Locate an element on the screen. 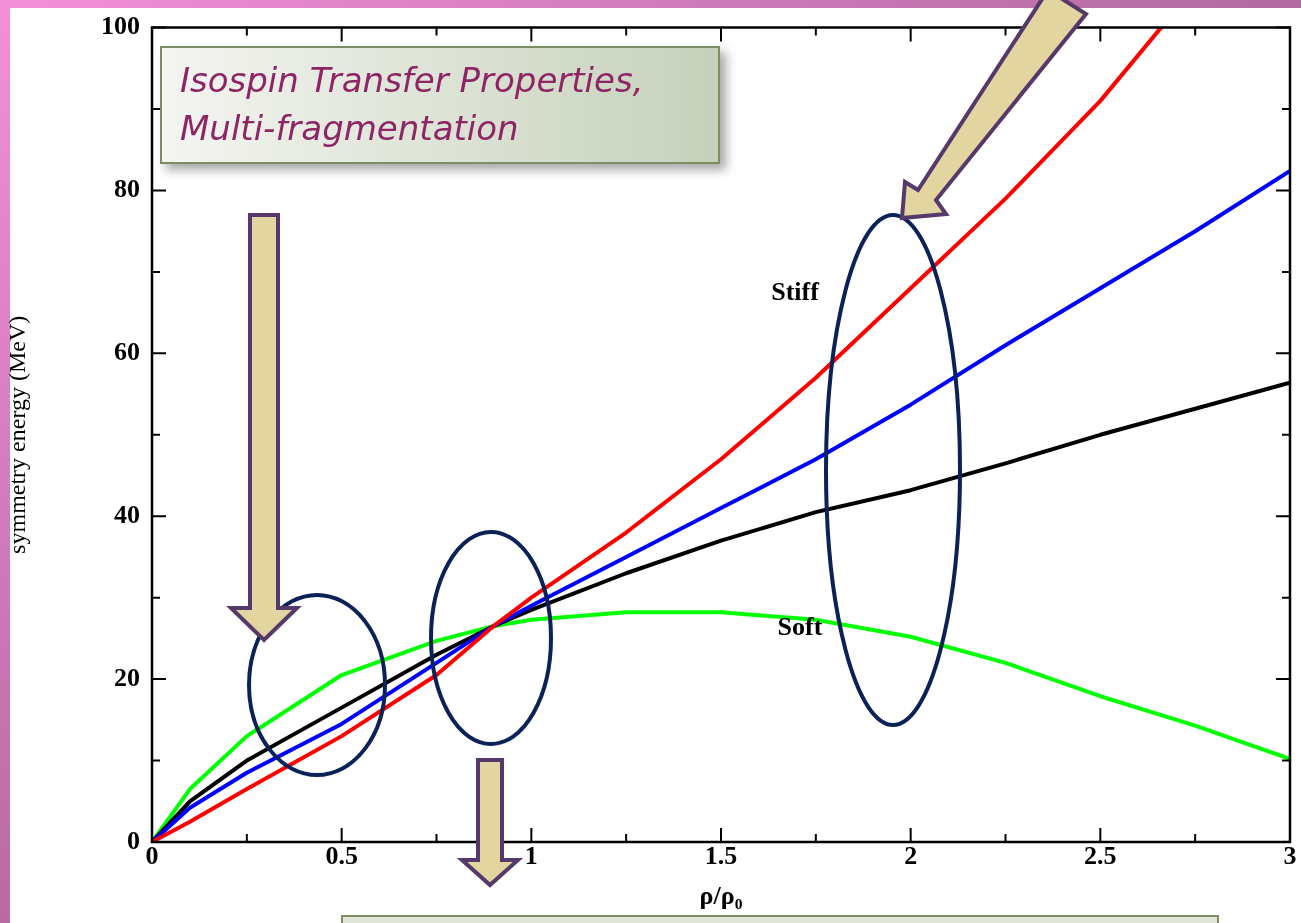  x-tick-label: 1 is located at coordinates (531, 856).